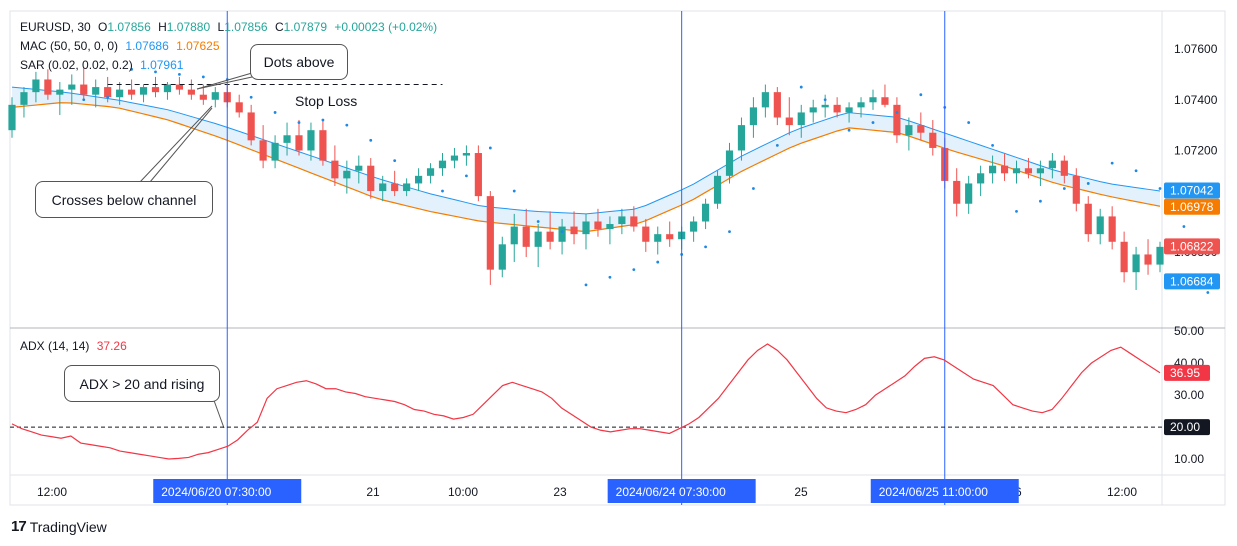 This screenshot has width=1237, height=546. What do you see at coordinates (55, 346) in the screenshot?
I see `adx-label: ADX (14, 14)` at bounding box center [55, 346].